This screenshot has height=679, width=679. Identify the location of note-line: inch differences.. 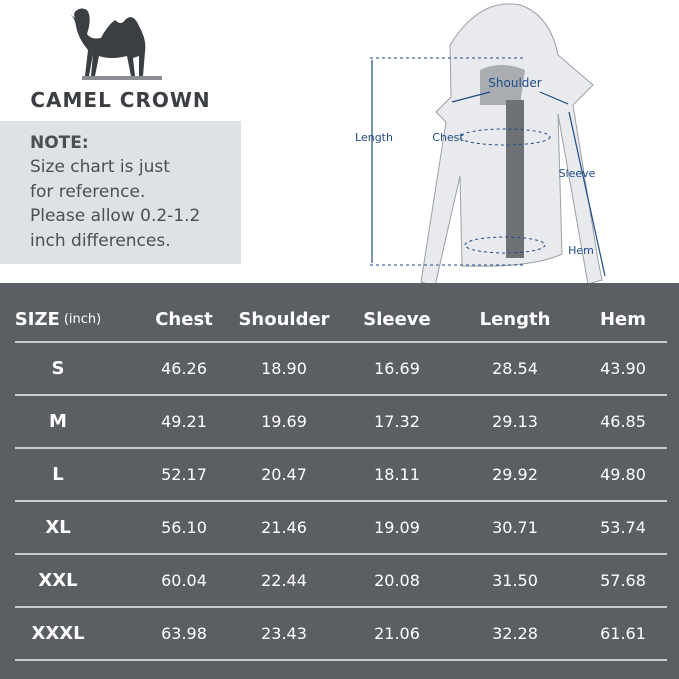
(100, 240).